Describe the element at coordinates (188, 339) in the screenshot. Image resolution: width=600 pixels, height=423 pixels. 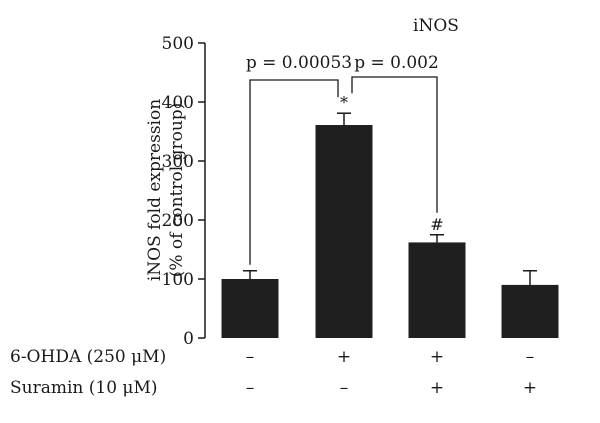
I see `y-tick-label: 0` at that location.